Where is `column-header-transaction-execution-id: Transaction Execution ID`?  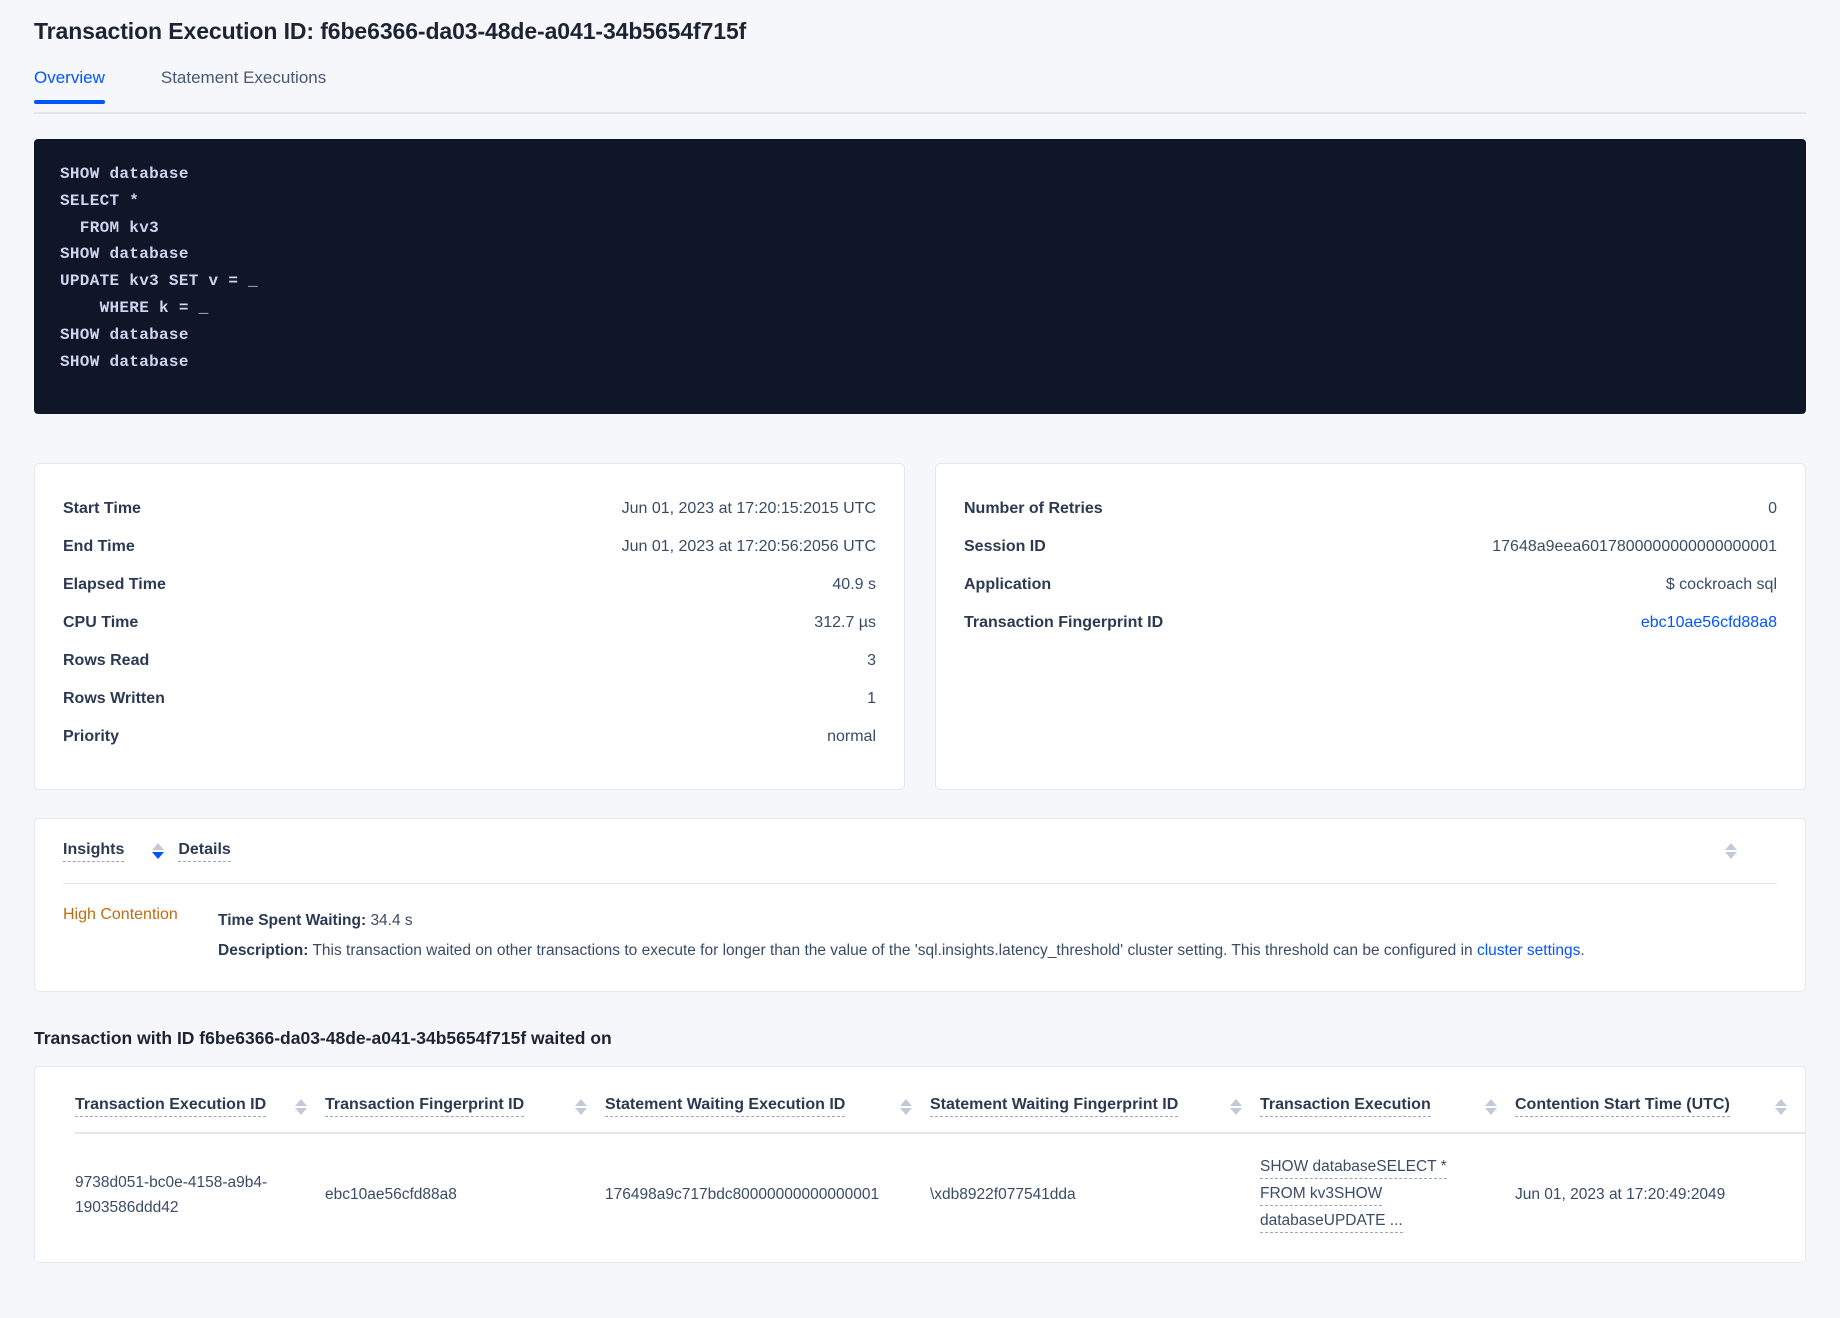
column-header-transaction-execution-id: Transaction Execution ID is located at coordinates (200, 1100).